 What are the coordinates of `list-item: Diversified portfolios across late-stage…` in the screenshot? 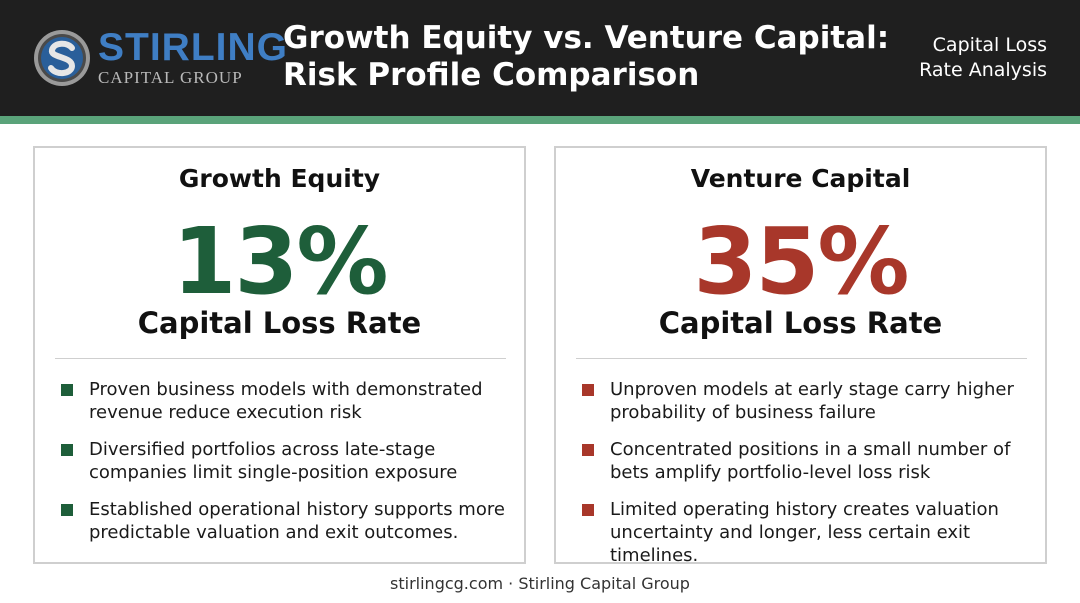 It's located at (284, 461).